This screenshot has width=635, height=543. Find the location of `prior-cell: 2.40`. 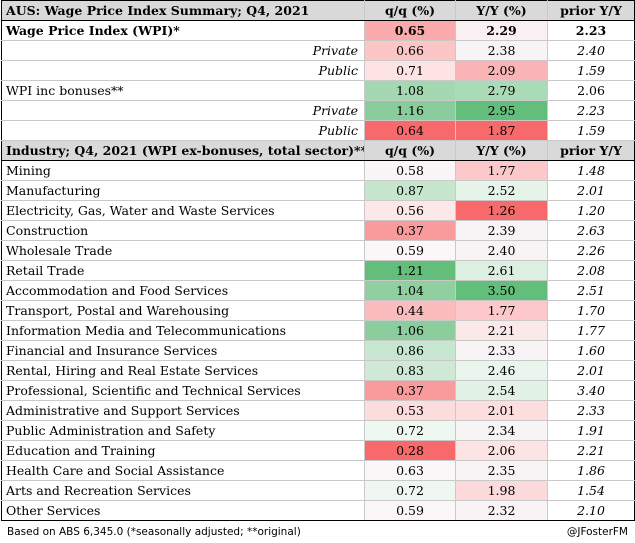

prior-cell: 2.40 is located at coordinates (591, 50).